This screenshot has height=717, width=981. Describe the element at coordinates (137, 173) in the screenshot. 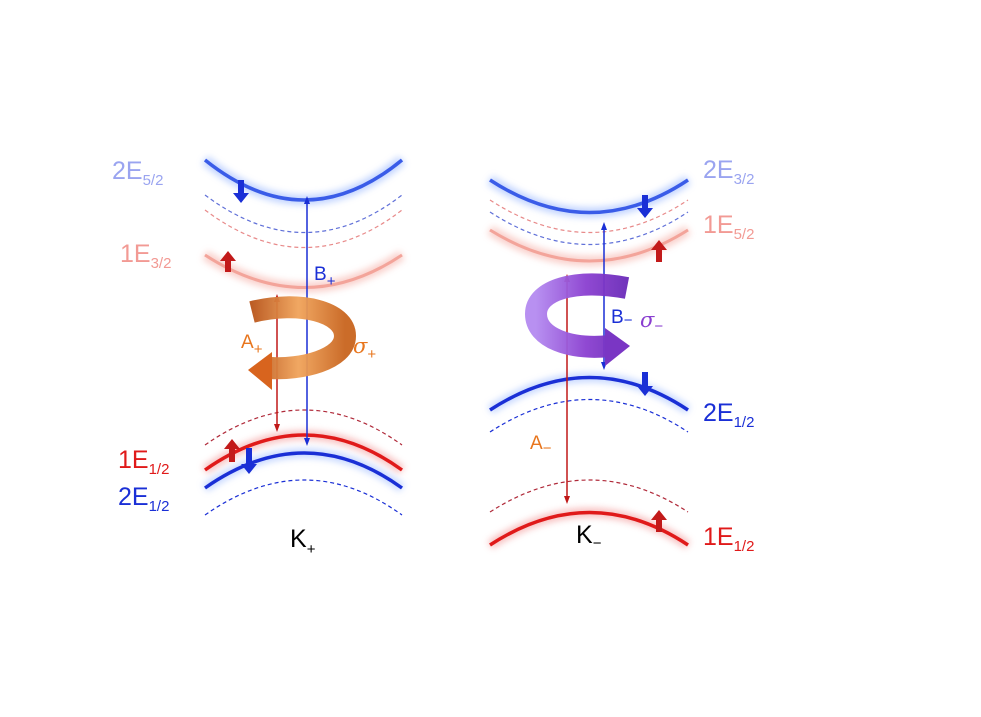

I see `level-label-2E52-left: 2E5/2` at that location.